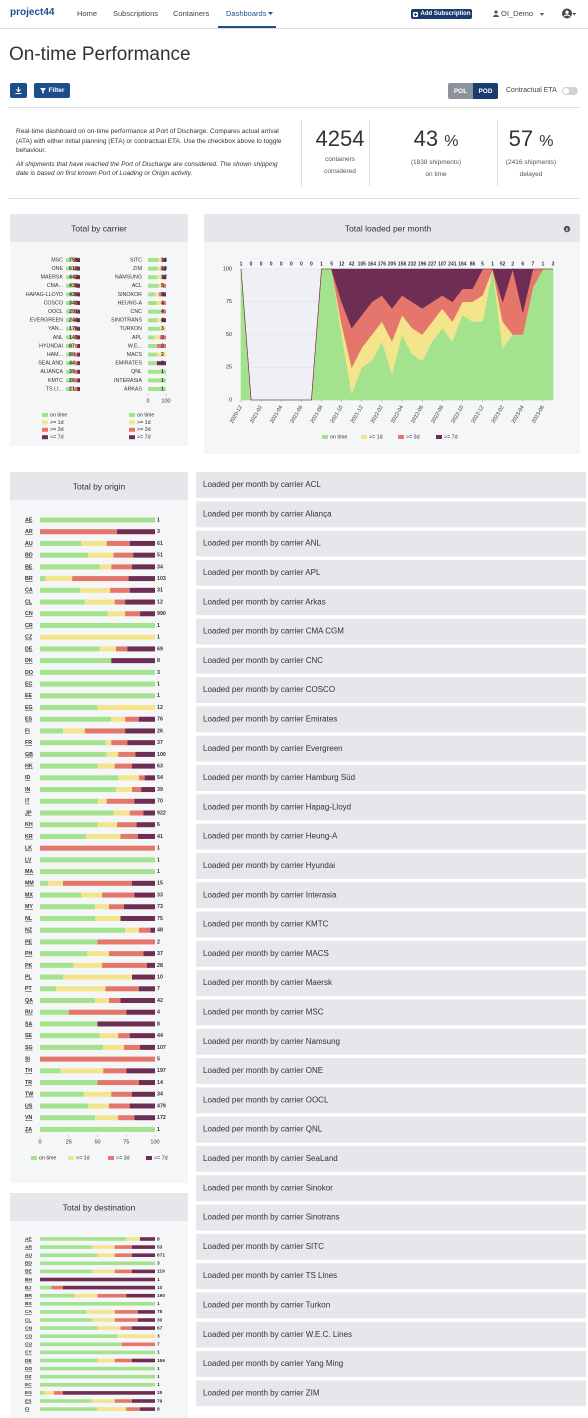 The image size is (588, 1418). I want to click on count-label: 227, so click(432, 264).